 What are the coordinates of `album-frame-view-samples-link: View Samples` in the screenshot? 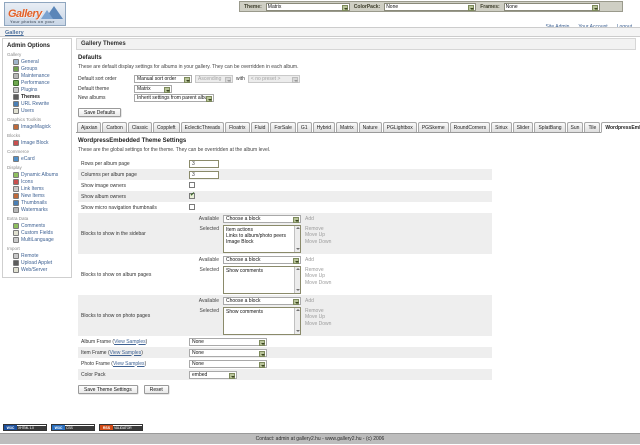 It's located at (130, 341).